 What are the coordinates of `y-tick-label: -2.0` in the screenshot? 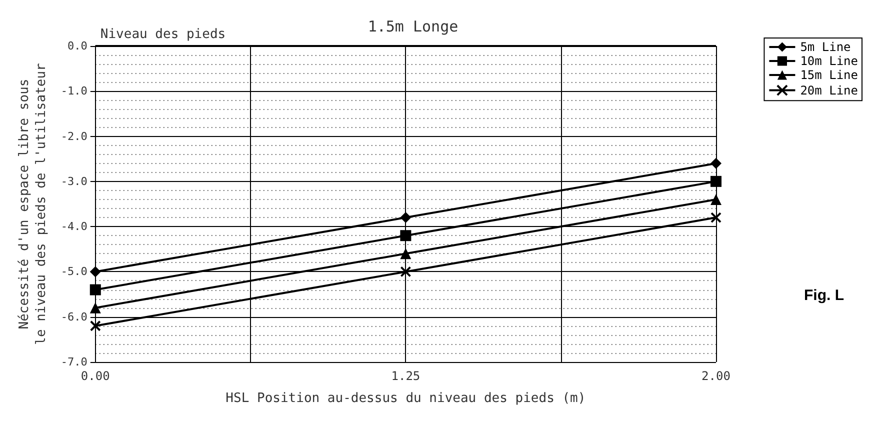 It's located at (74, 136).